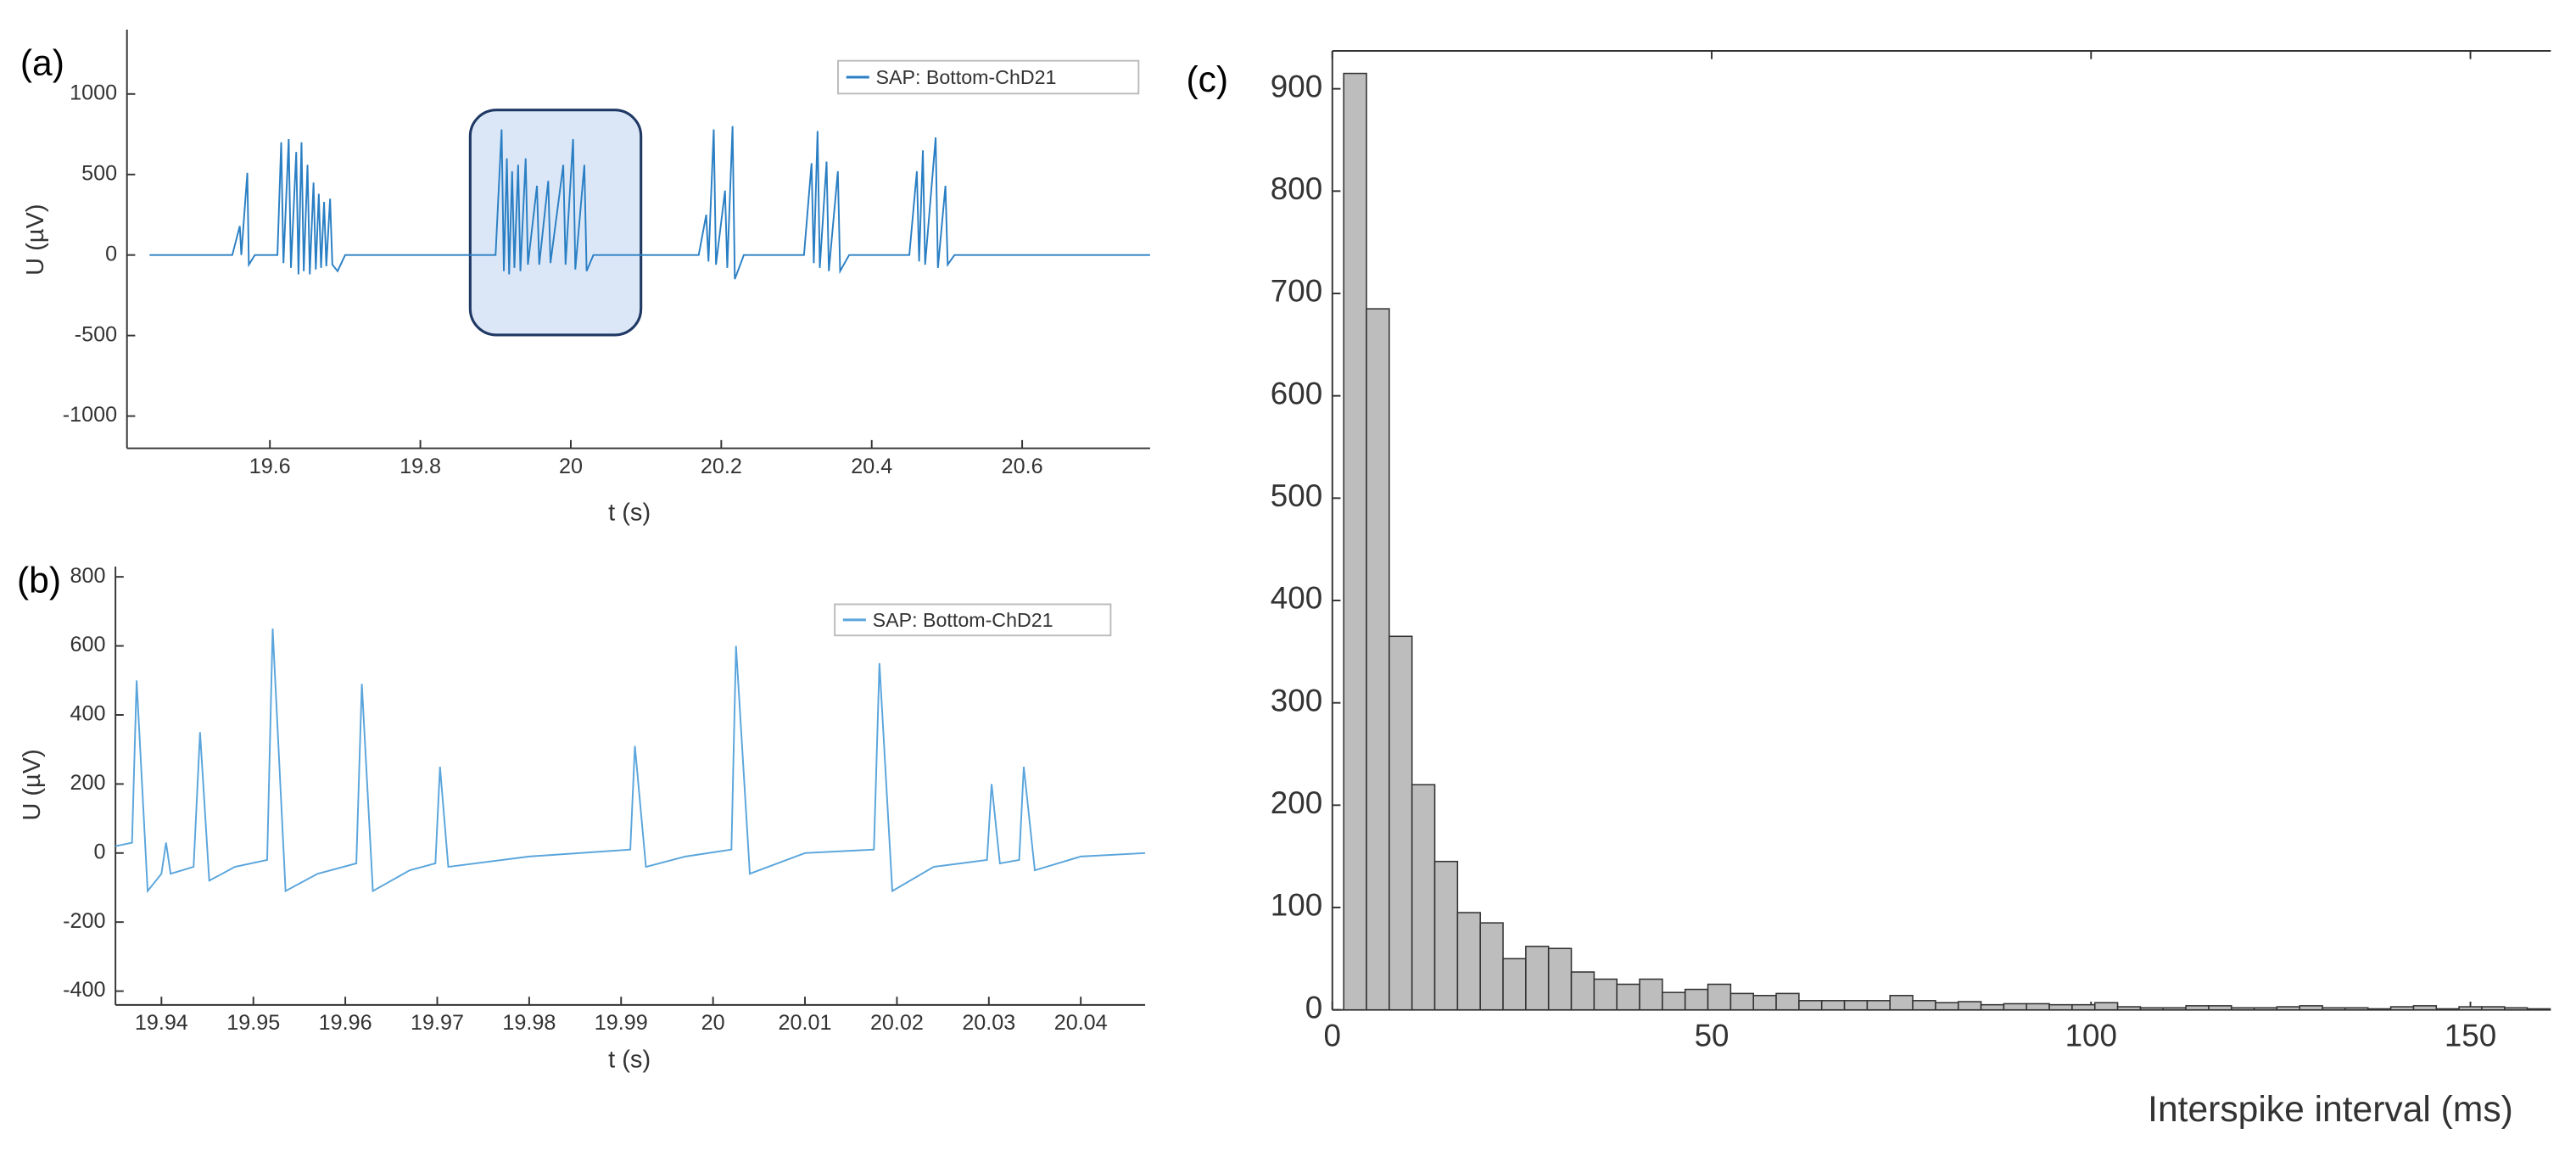  Describe the element at coordinates (621, 1023) in the screenshot. I see `x-tick-label: 19.99` at that location.